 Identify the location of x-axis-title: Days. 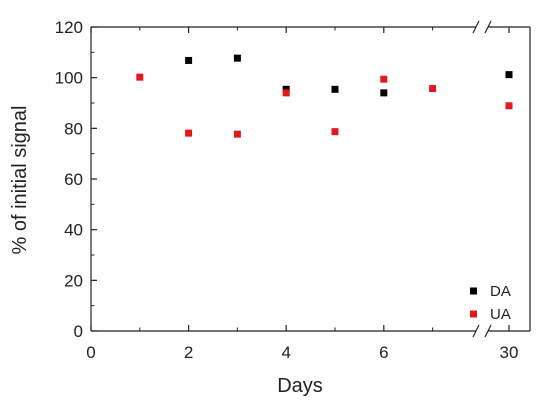
(300, 386).